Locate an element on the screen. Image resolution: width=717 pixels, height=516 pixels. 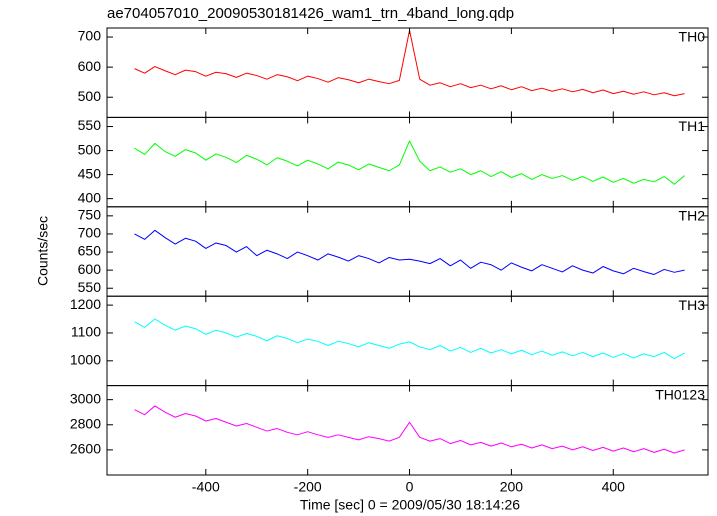
legend-label: TH3 is located at coordinates (692, 305).